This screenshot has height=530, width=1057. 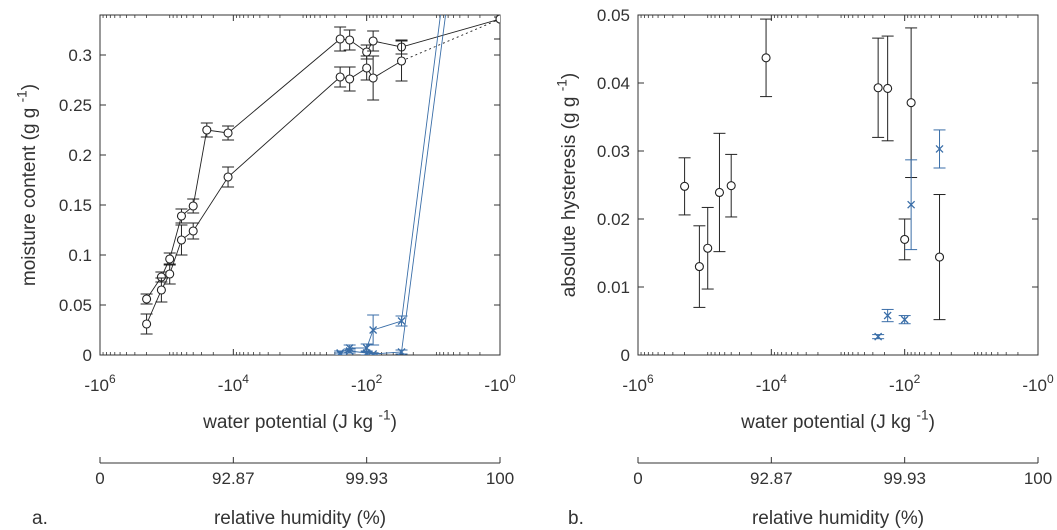 I want to click on y-tick-label: 0.2, so click(x=80, y=155).